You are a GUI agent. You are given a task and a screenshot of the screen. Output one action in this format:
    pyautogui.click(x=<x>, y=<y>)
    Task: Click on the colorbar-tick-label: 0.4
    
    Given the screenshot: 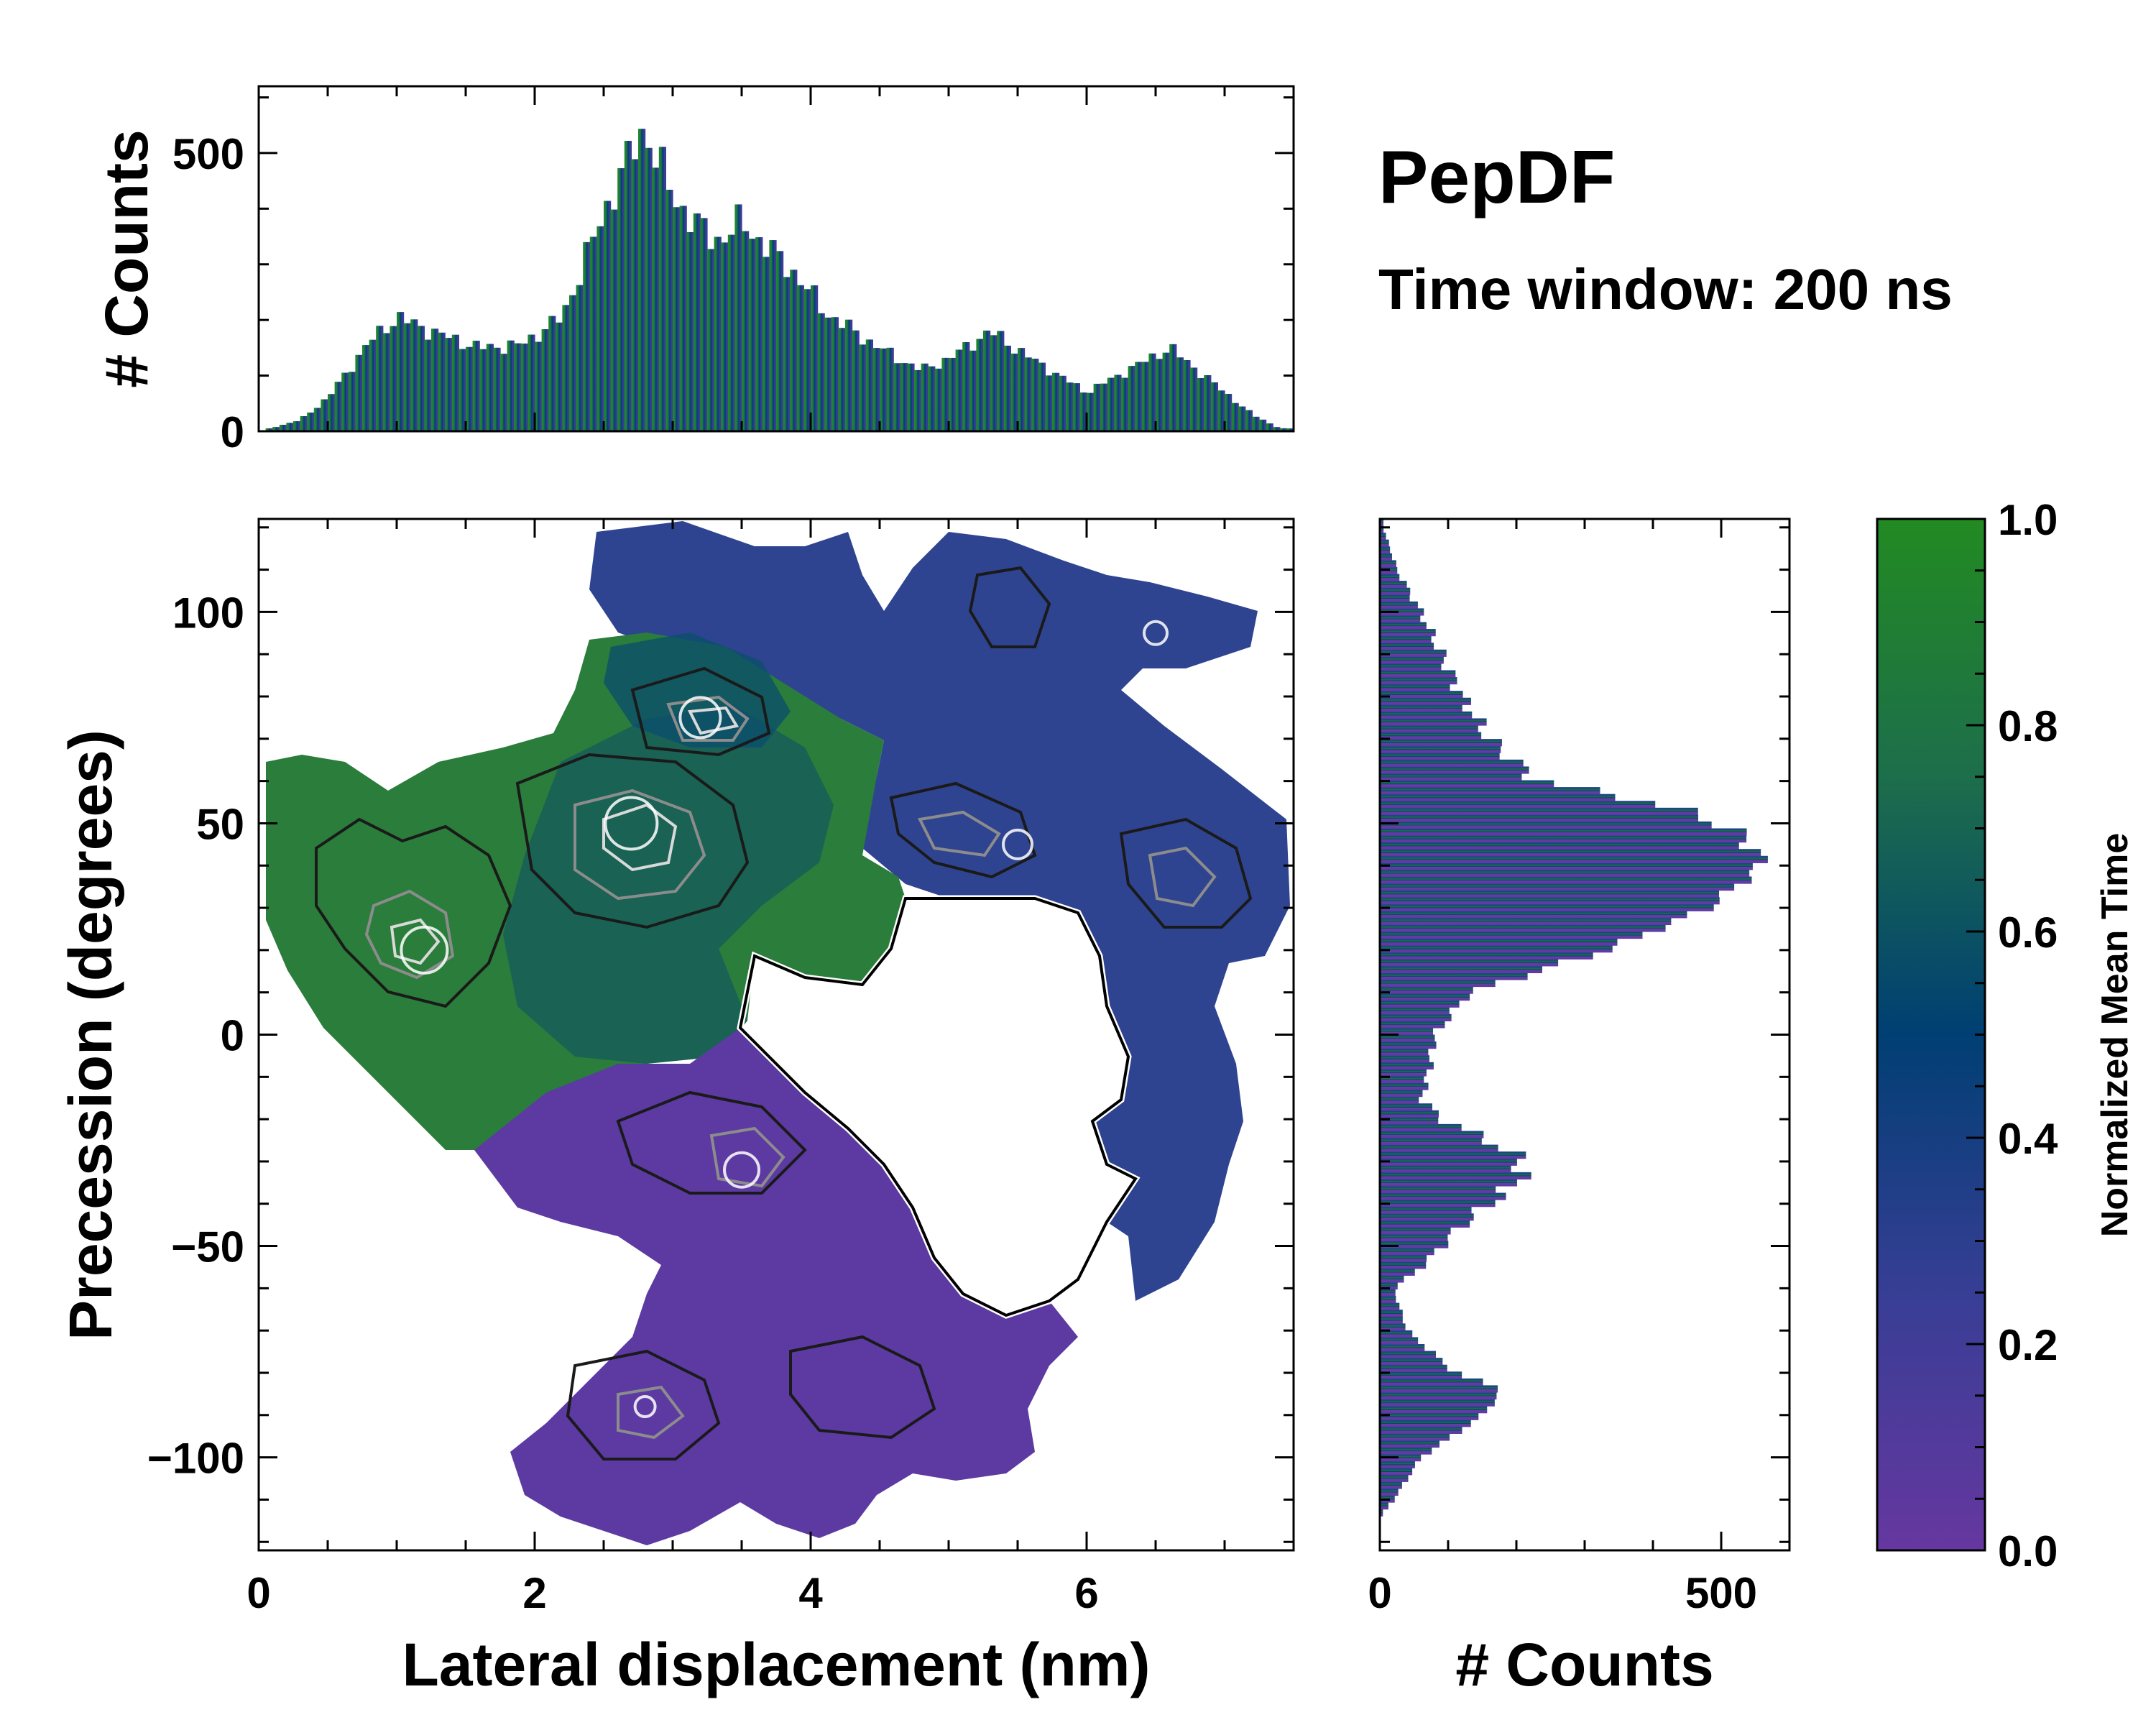 What is the action you would take?
    pyautogui.click(x=2028, y=1139)
    